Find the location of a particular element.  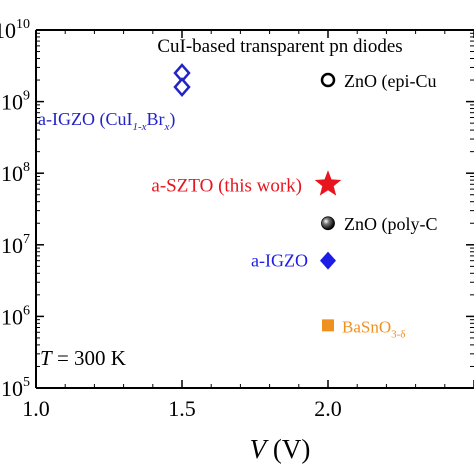

label-igzo: a-IGZO is located at coordinates (279, 261).